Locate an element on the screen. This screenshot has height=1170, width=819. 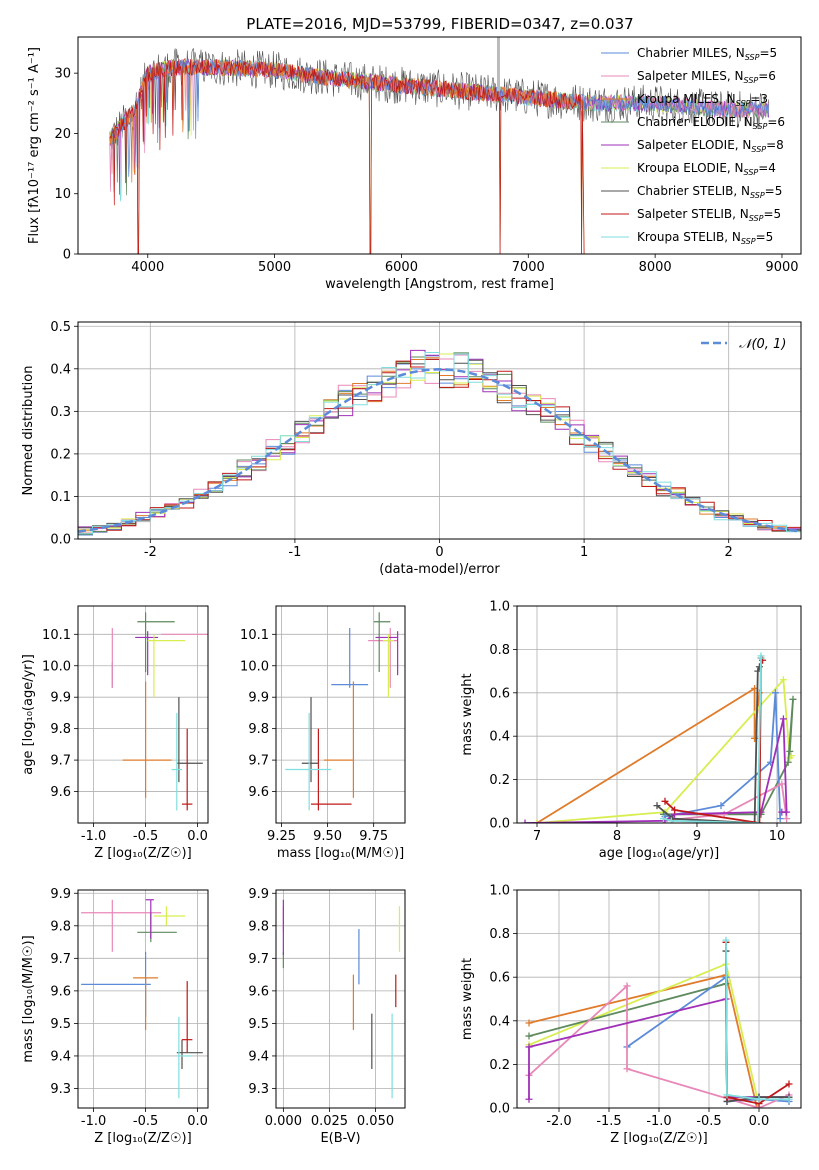
x-tick-label: 0.000 is located at coordinates (283, 1121).